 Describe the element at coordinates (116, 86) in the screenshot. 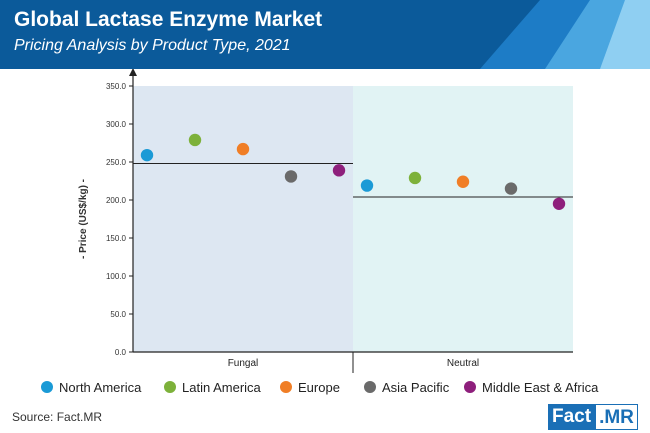

I see `y-tick-label: 350.0` at that location.